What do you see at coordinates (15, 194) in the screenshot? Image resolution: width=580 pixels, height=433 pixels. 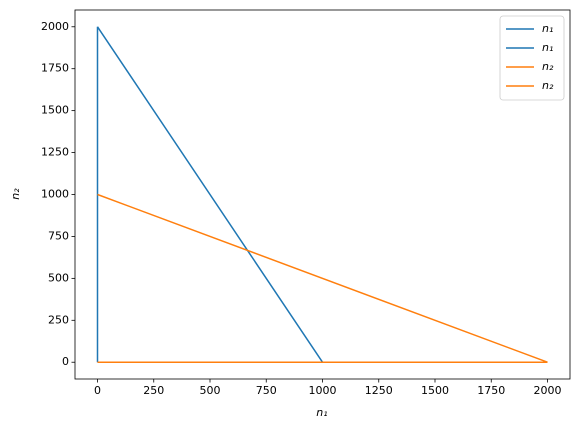 I see `y-axis-label: n₂` at bounding box center [15, 194].